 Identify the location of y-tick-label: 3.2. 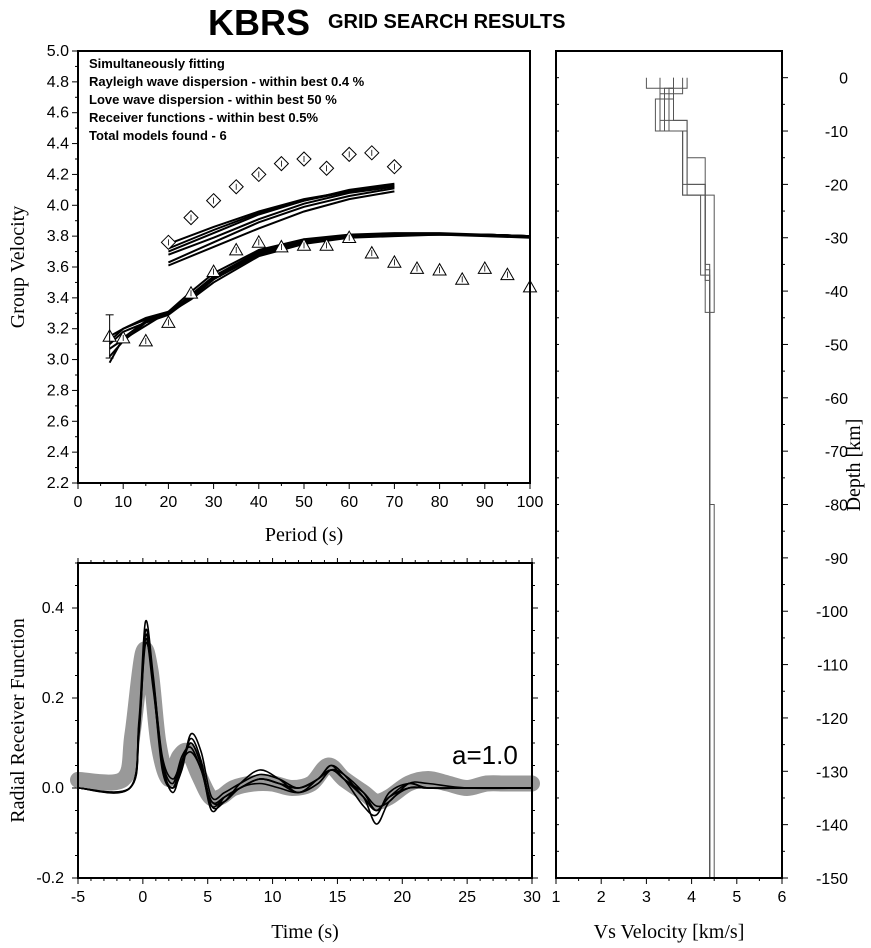
(58, 329).